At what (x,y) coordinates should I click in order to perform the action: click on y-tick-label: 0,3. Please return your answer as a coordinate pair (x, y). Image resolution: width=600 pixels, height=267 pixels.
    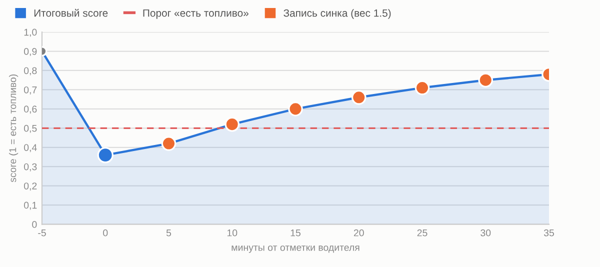
    Looking at the image, I should click on (30, 167).